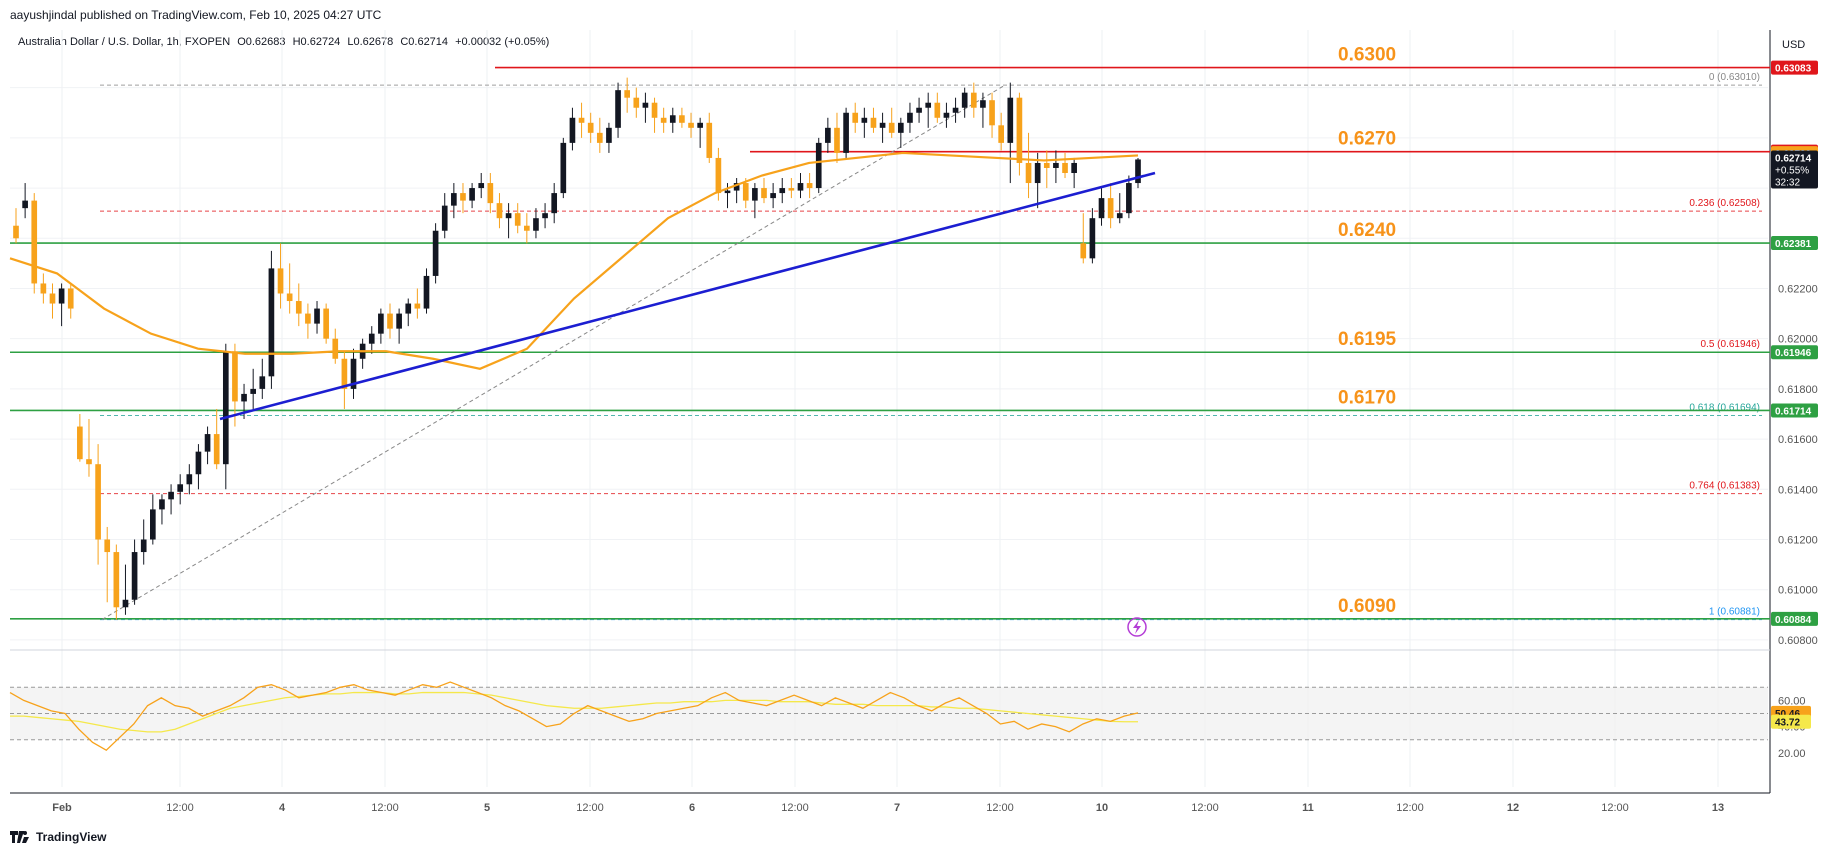 Image resolution: width=1835 pixels, height=857 pixels. Describe the element at coordinates (502, 42) in the screenshot. I see `ohlc-change: +0.00032 (+0.05%)` at that location.